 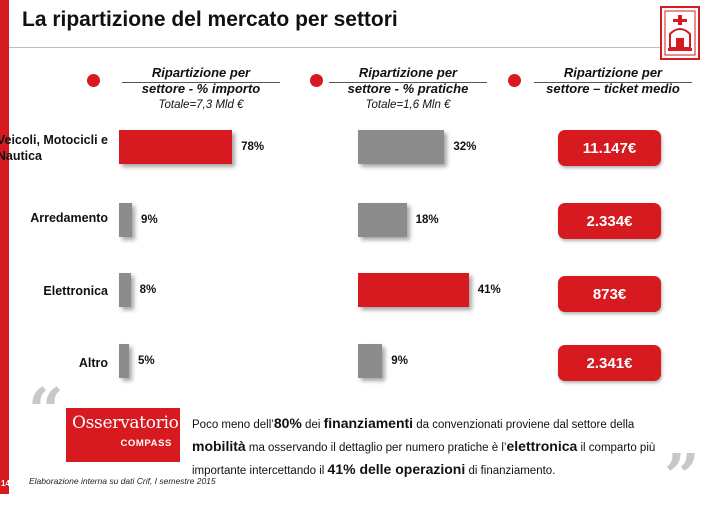 What do you see at coordinates (680, 33) in the screenshot?
I see `bank-emblem-logo` at bounding box center [680, 33].